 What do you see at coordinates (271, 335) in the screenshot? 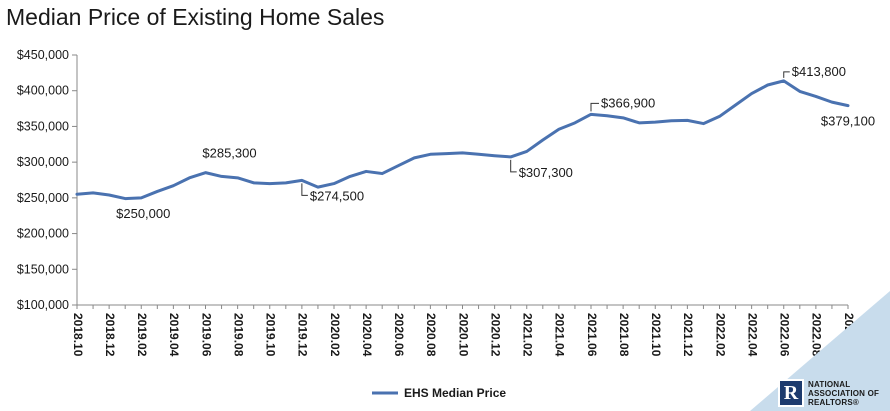
I see `x-tick-label: 2019.10` at bounding box center [271, 335].